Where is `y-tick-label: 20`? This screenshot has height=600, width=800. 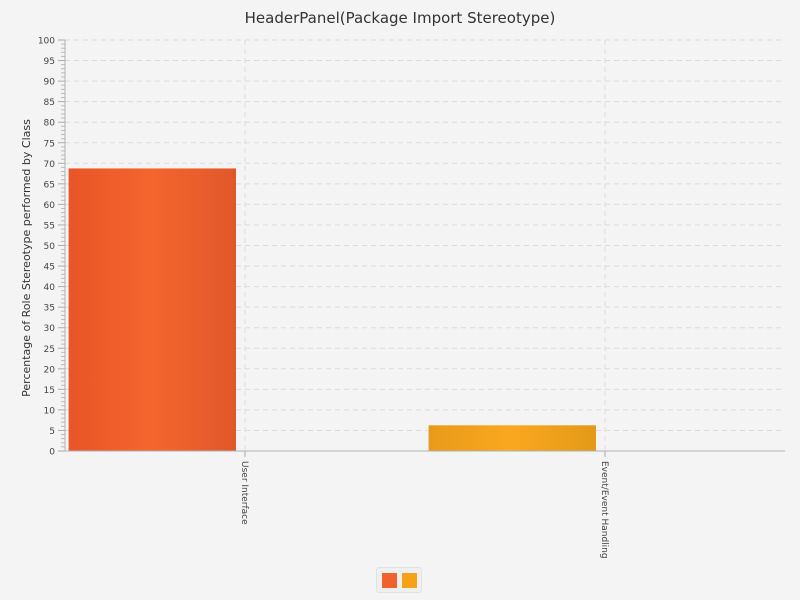
y-tick-label: 20 is located at coordinates (50, 370).